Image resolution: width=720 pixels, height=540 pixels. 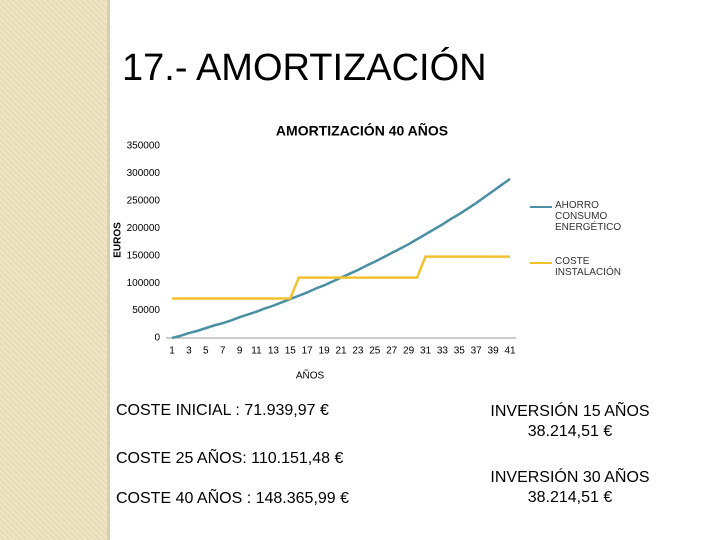 What do you see at coordinates (443, 351) in the screenshot?
I see `x-tick-label: 33` at bounding box center [443, 351].